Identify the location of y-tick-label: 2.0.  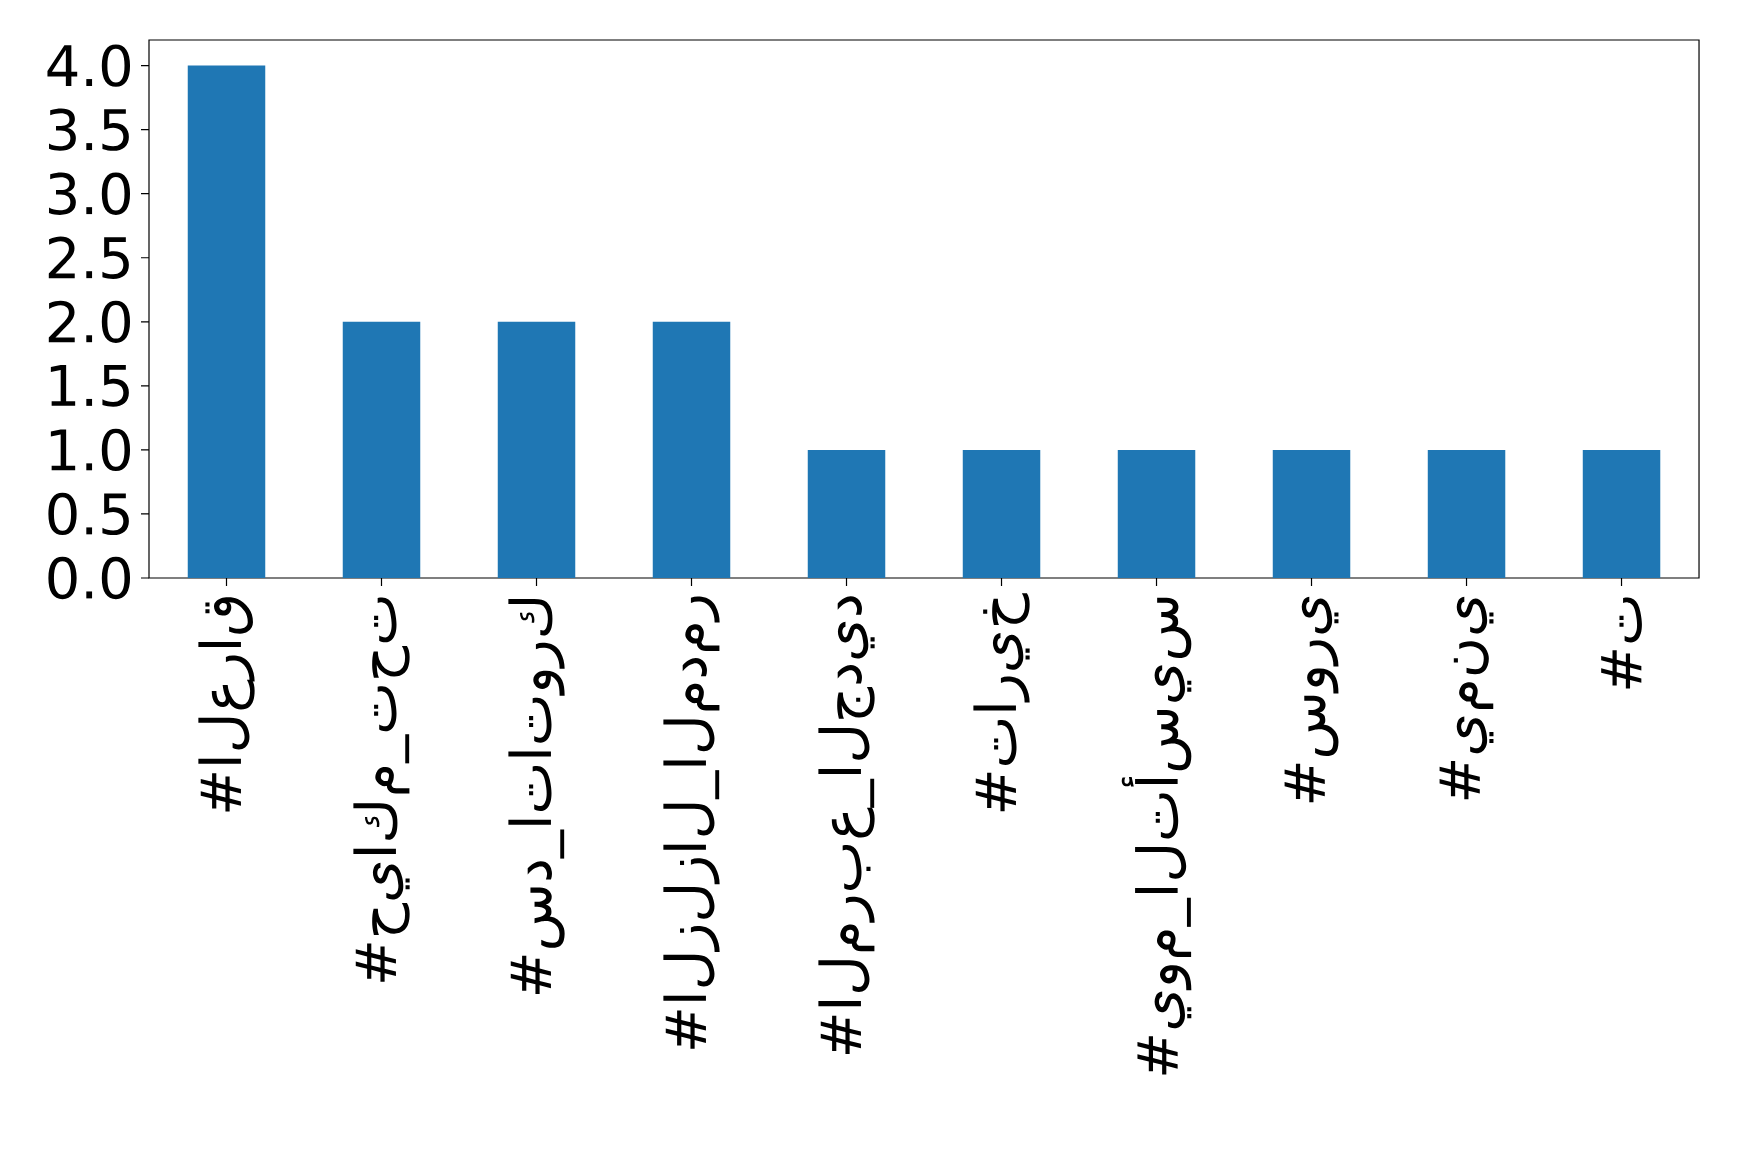
(89, 321).